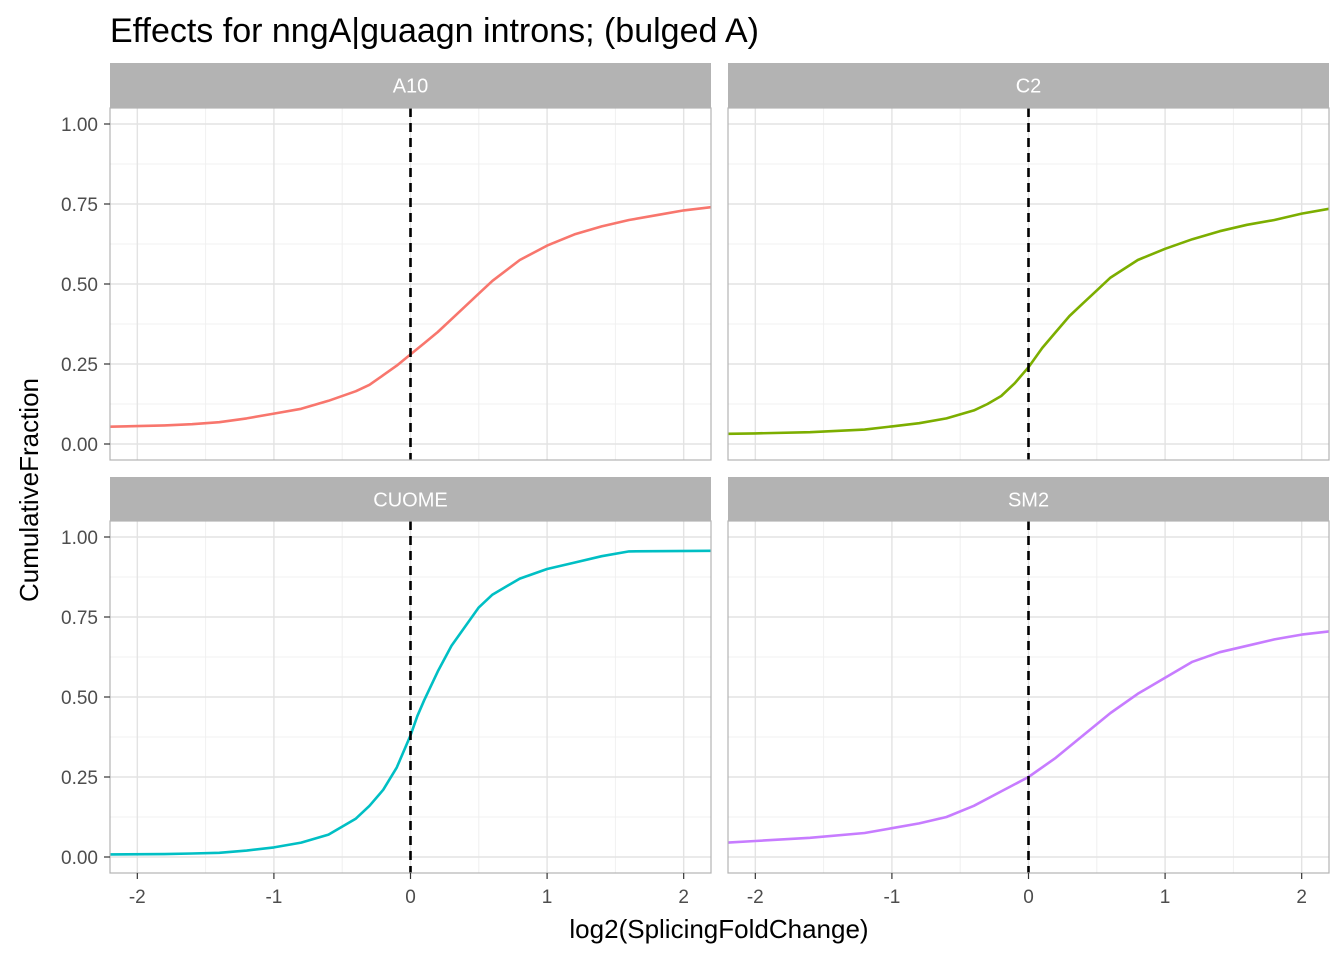 The image size is (1344, 960). What do you see at coordinates (1028, 321) in the screenshot?
I see `series-line-c2` at bounding box center [1028, 321].